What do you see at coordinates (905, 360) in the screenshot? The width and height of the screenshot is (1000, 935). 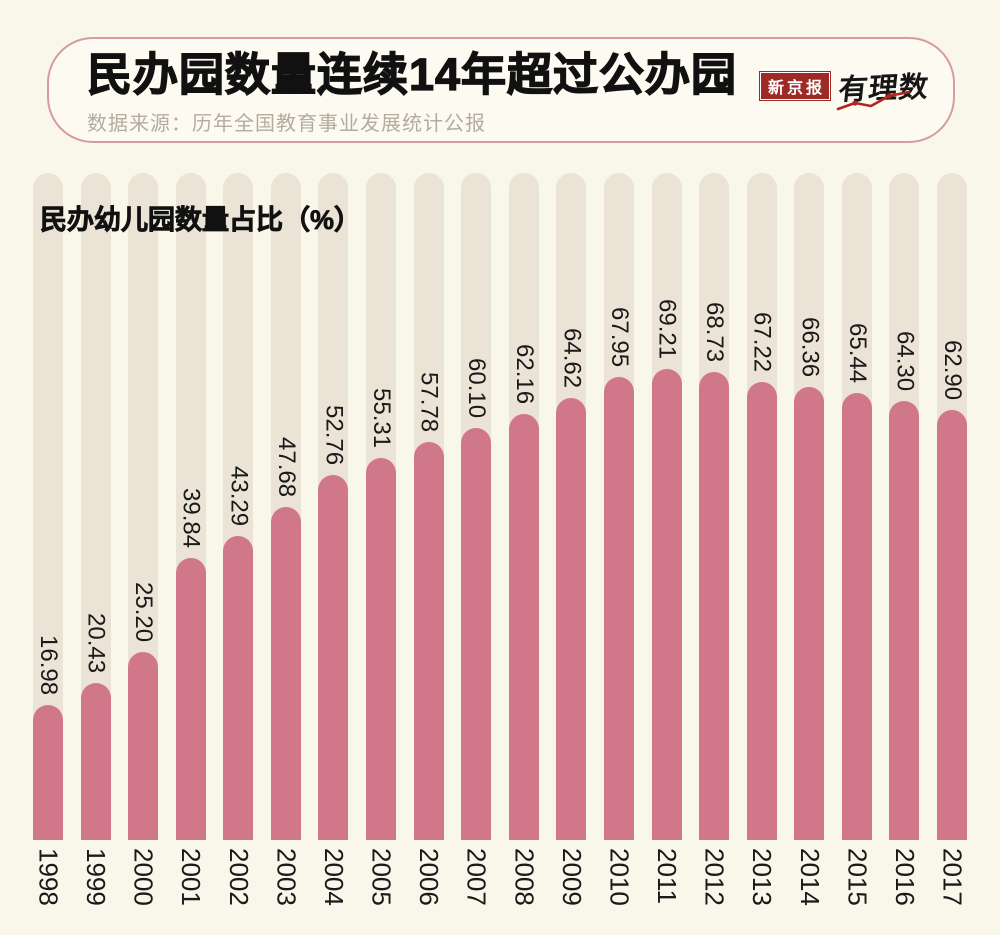 I see `bar-value-label: 64.30` at bounding box center [905, 360].